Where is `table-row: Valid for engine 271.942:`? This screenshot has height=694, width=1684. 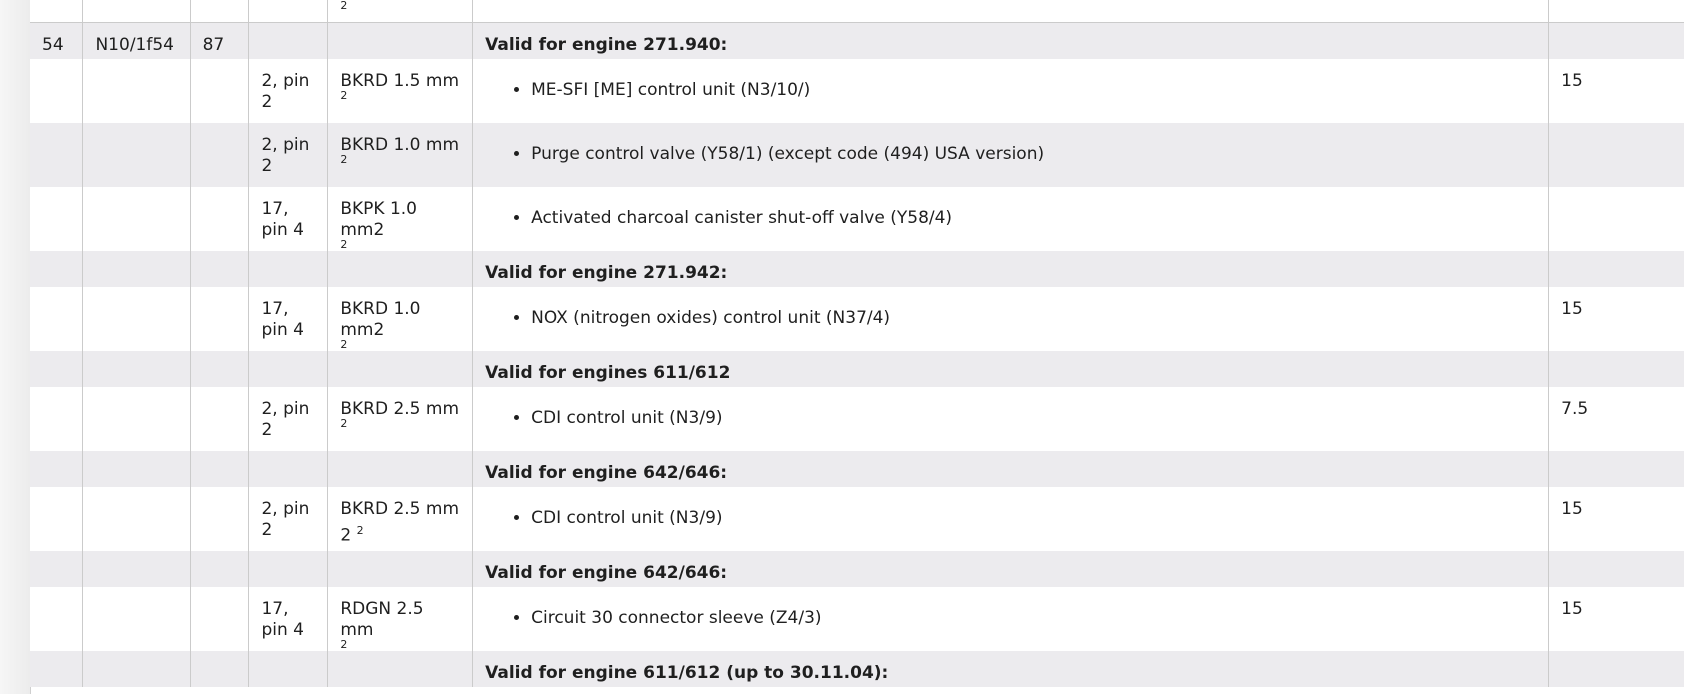
table-row: Valid for engine 271.942: is located at coordinates (857, 268).